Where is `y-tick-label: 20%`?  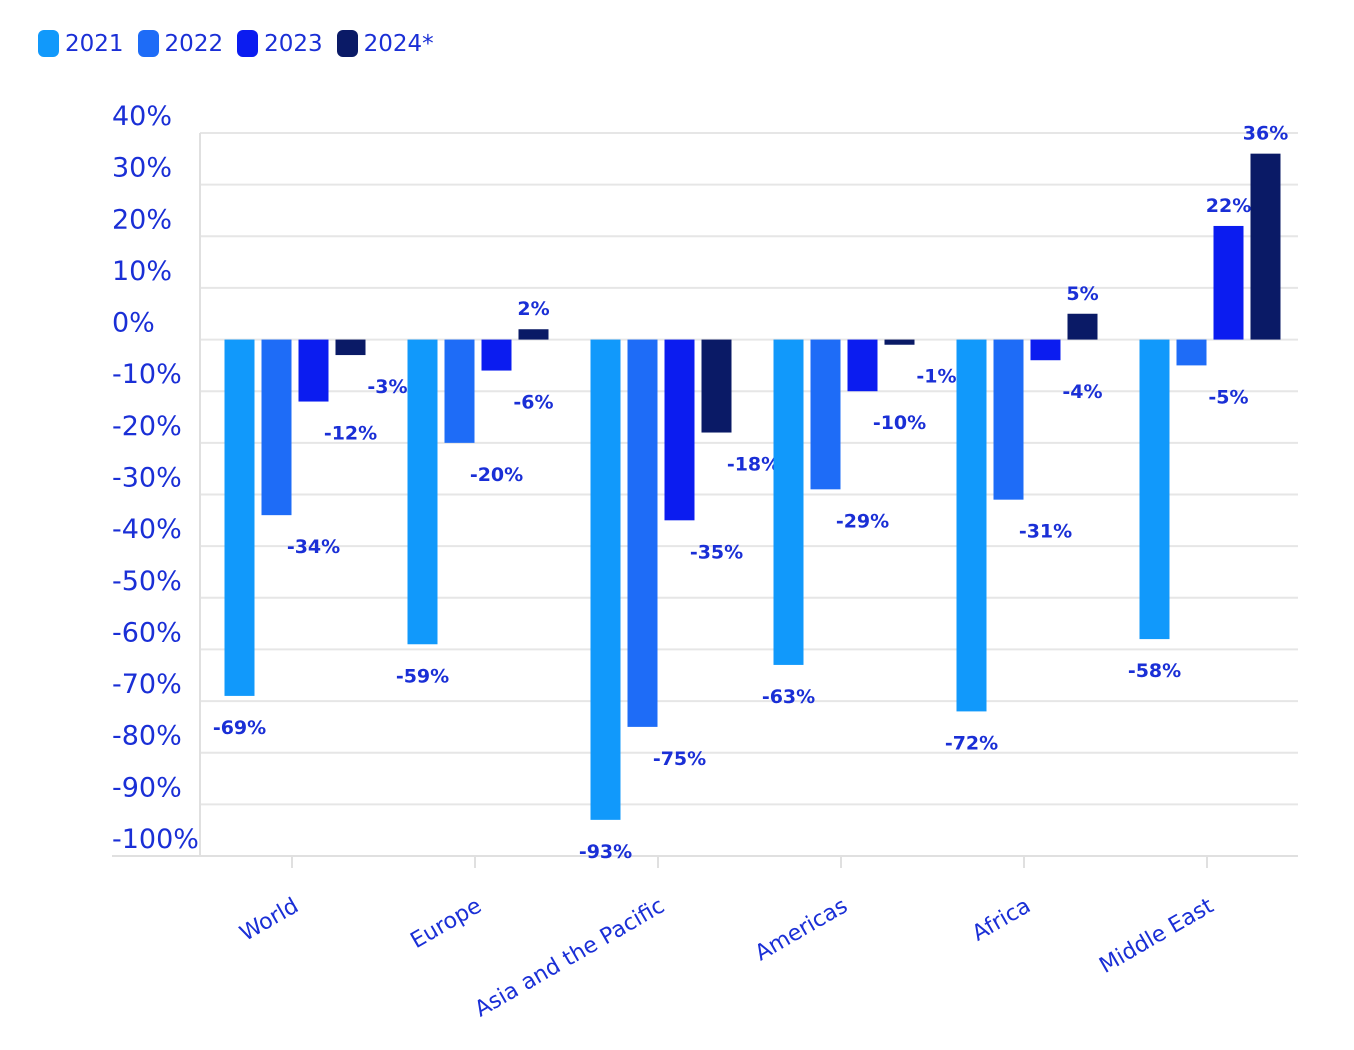 y-tick-label: 20% is located at coordinates (142, 219).